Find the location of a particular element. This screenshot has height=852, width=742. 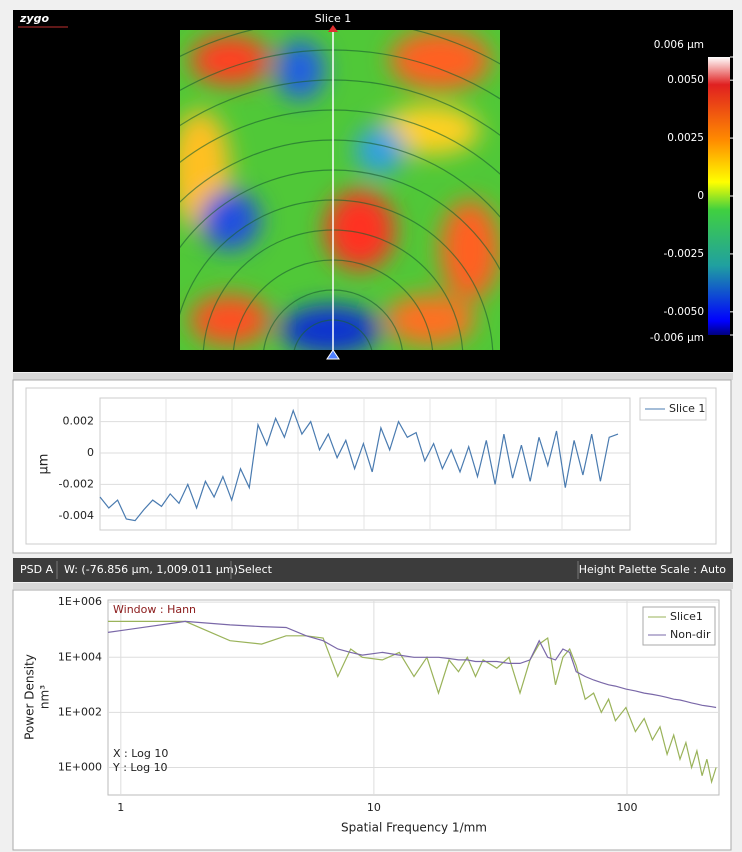

colorbar-label: 0.006 µm is located at coordinates (679, 45).